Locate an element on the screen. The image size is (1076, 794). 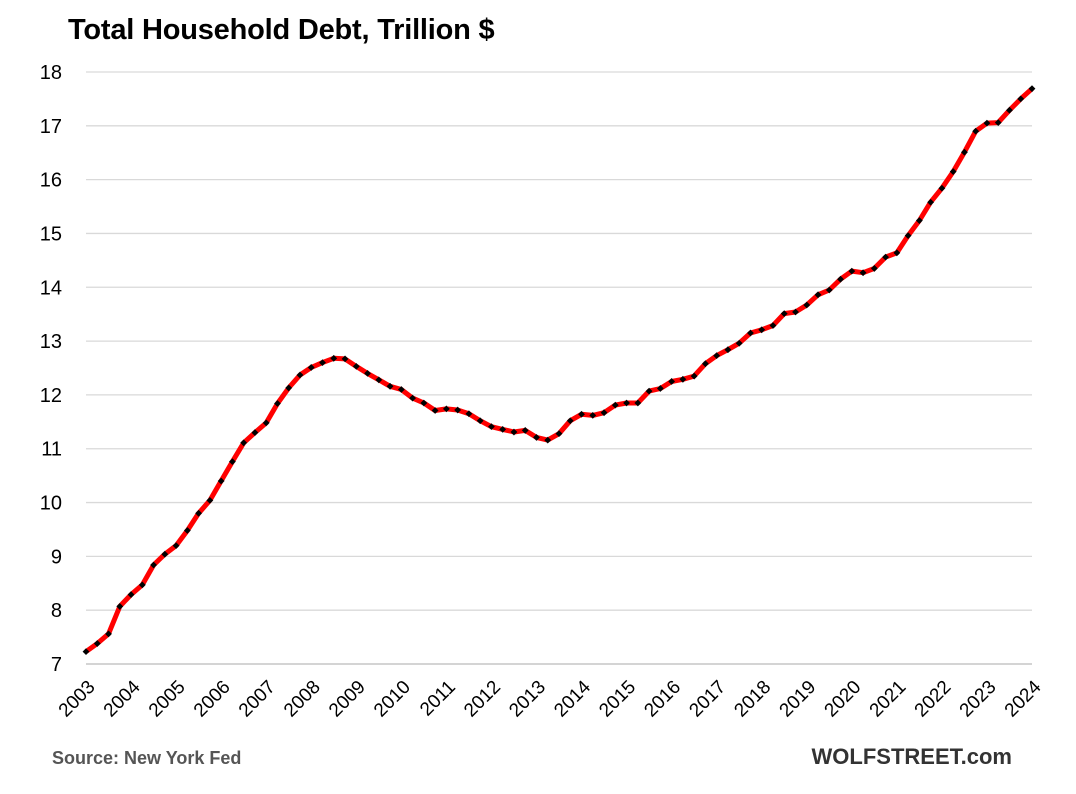
x-tick-label: 2021 is located at coordinates (888, 699).